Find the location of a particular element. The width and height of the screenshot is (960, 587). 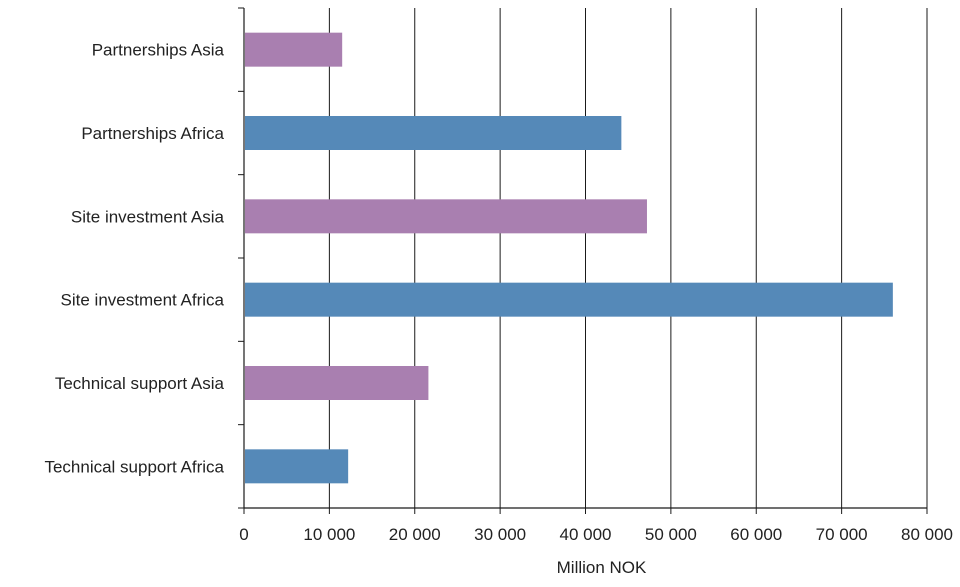

x-tick-label: 70 000 is located at coordinates (842, 534).